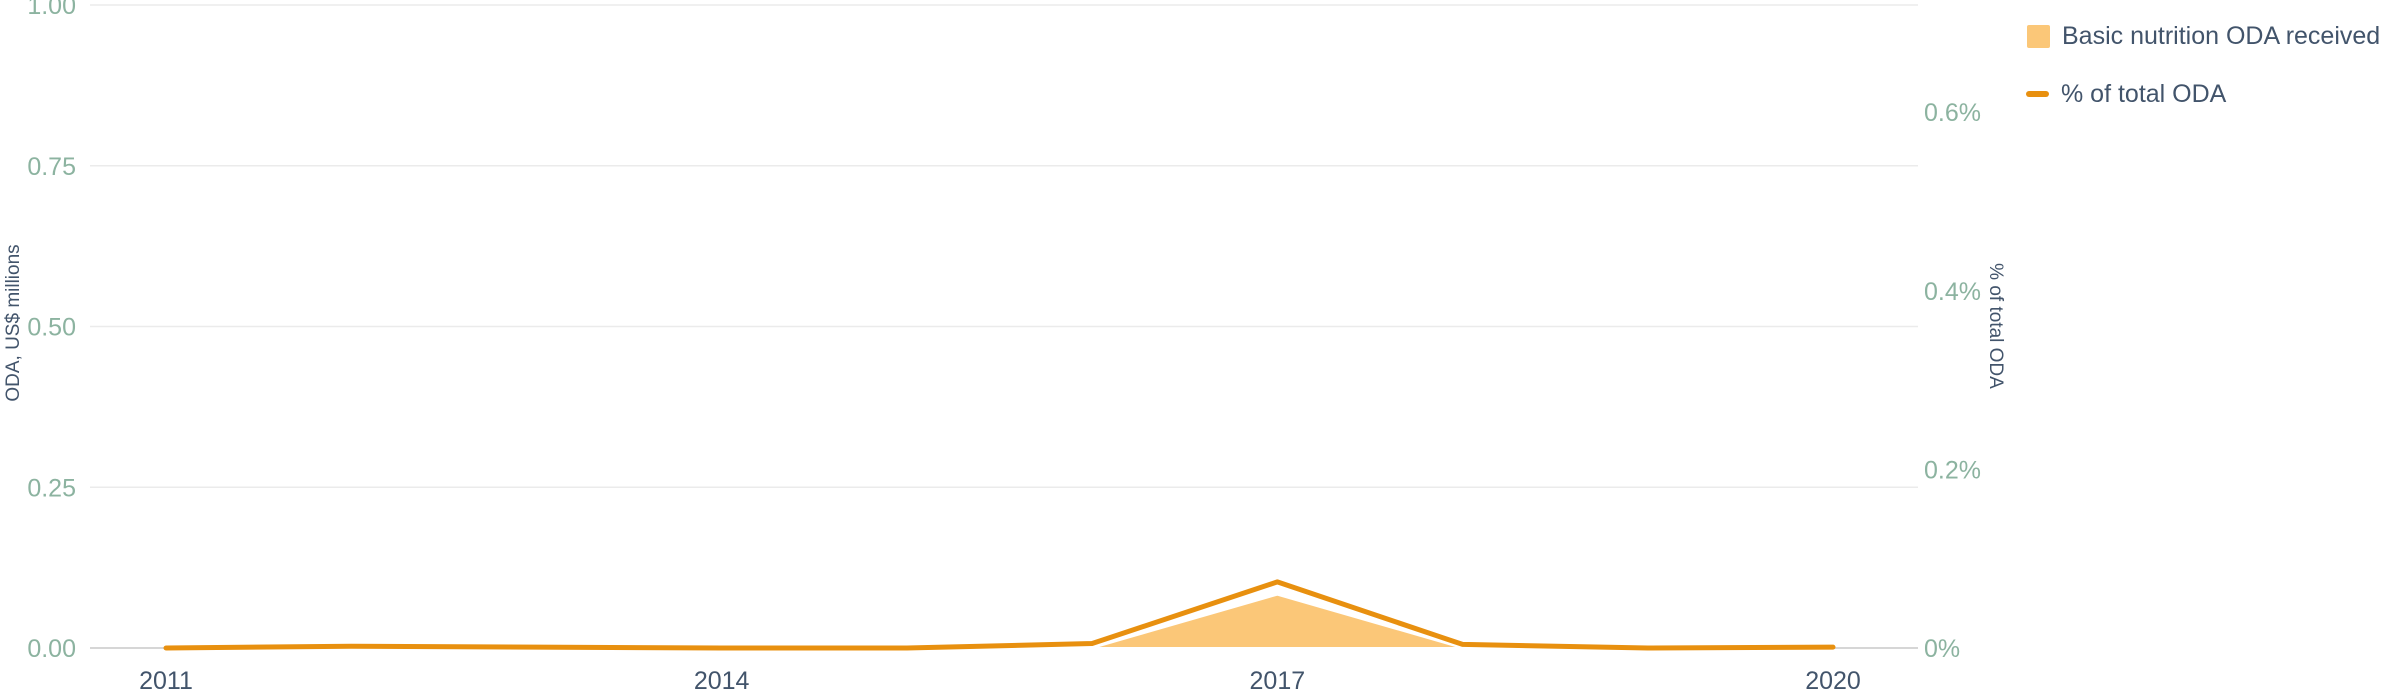 The width and height of the screenshot is (2400, 700). I want to click on x-axis-ticks: 2011 2014 2017 2020, so click(1000, 681).